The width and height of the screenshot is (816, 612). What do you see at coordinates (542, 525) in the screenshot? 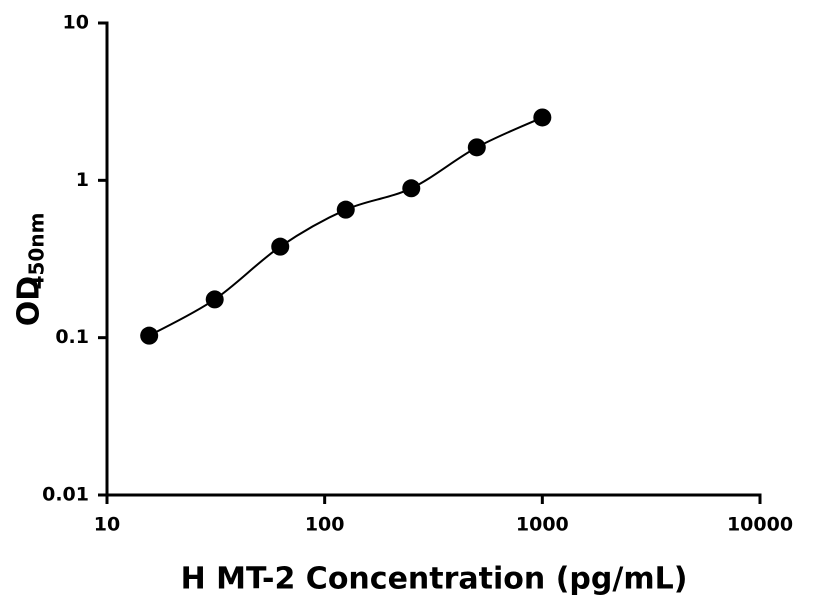
I see `x-tick-label: 1000` at bounding box center [542, 525].